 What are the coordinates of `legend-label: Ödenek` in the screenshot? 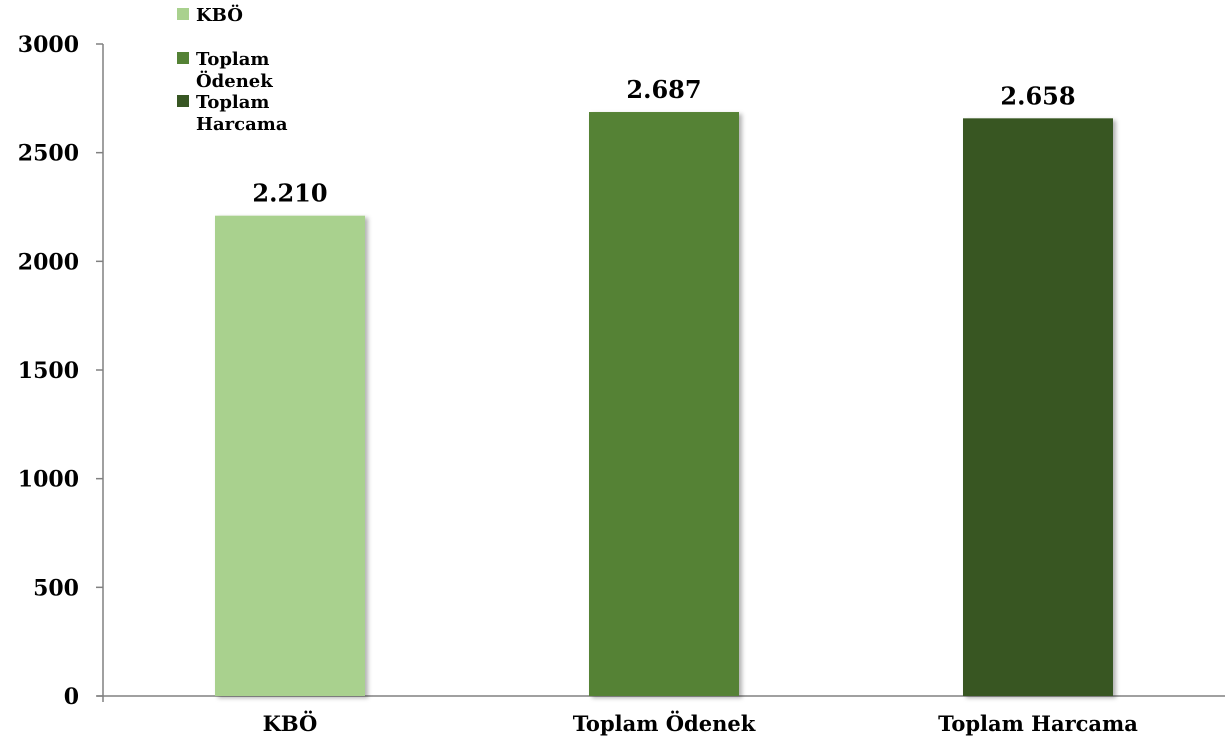 It's located at (234, 80).